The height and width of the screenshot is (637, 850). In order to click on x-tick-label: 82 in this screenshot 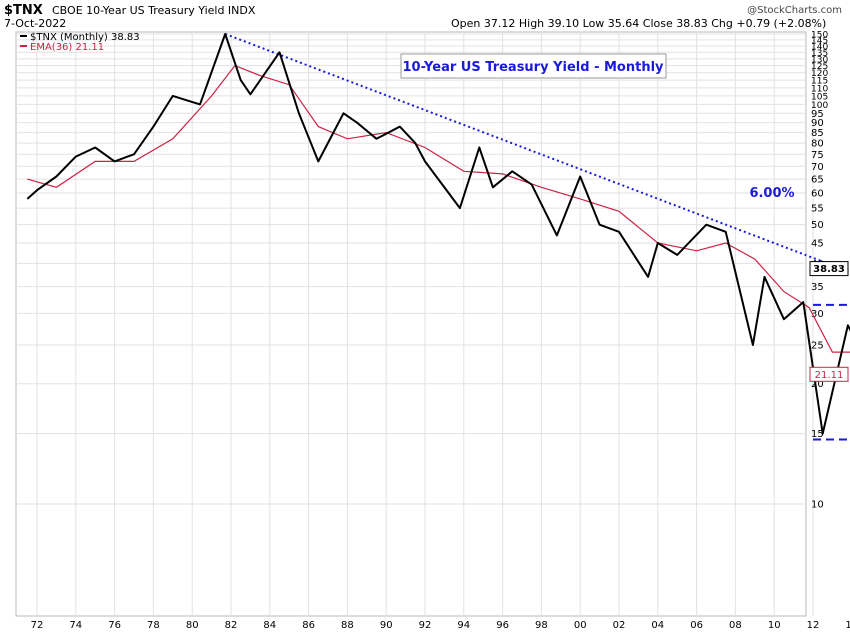, I will do `click(231, 625)`.